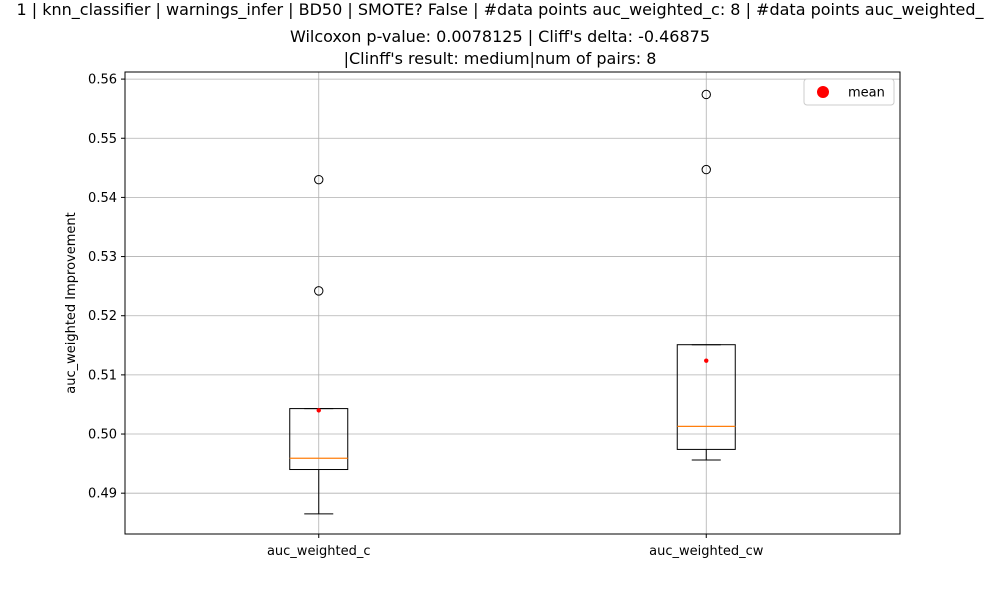  Describe the element at coordinates (319, 344) in the screenshot. I see `box-auc_weighted_c` at that location.